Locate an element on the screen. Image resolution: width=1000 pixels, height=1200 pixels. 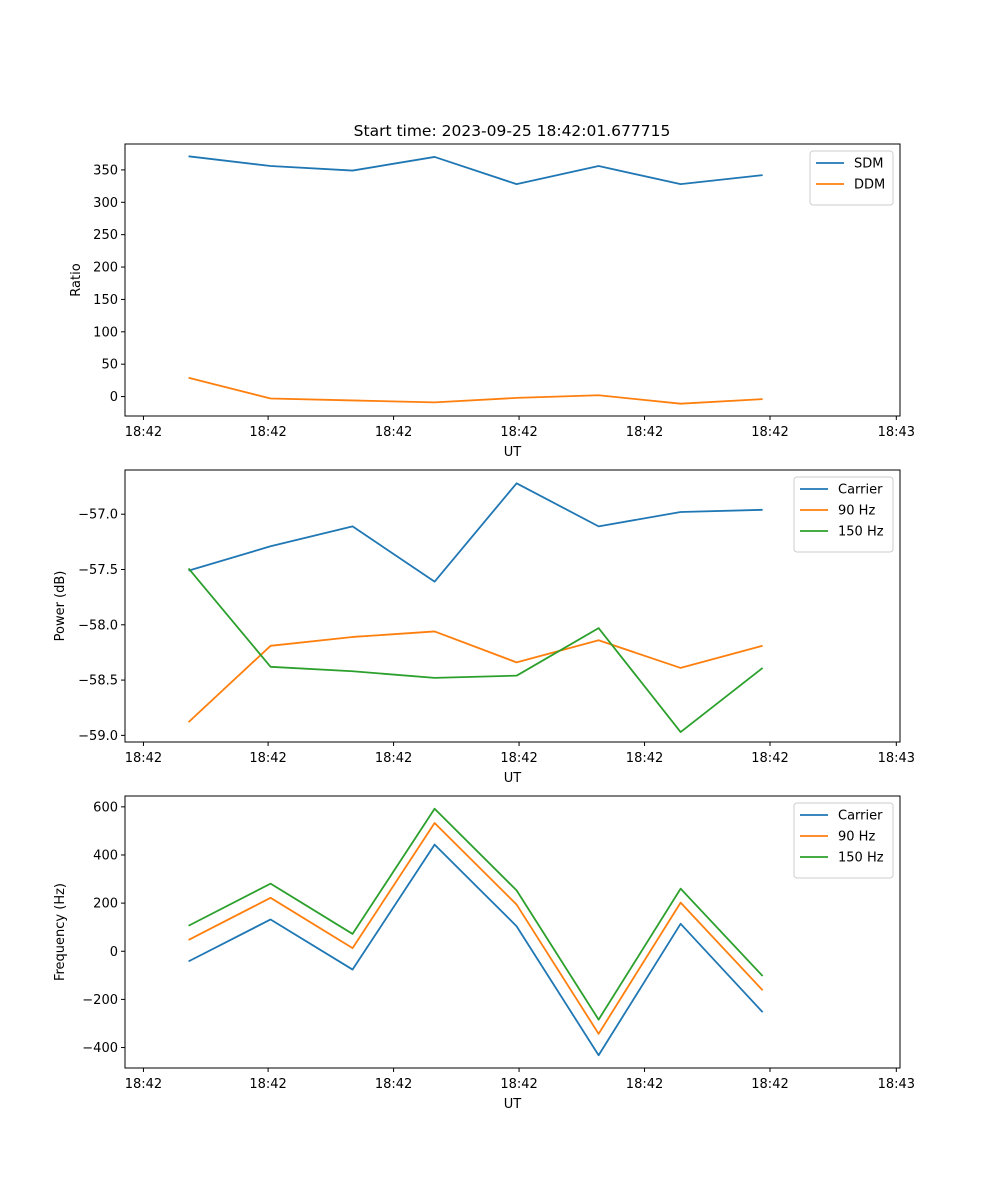
legend: SDM DDM is located at coordinates (851, 178).